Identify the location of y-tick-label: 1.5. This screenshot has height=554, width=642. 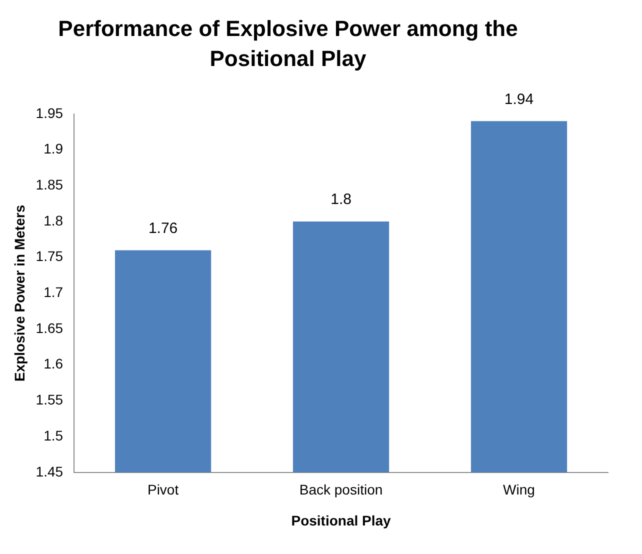
(54, 435).